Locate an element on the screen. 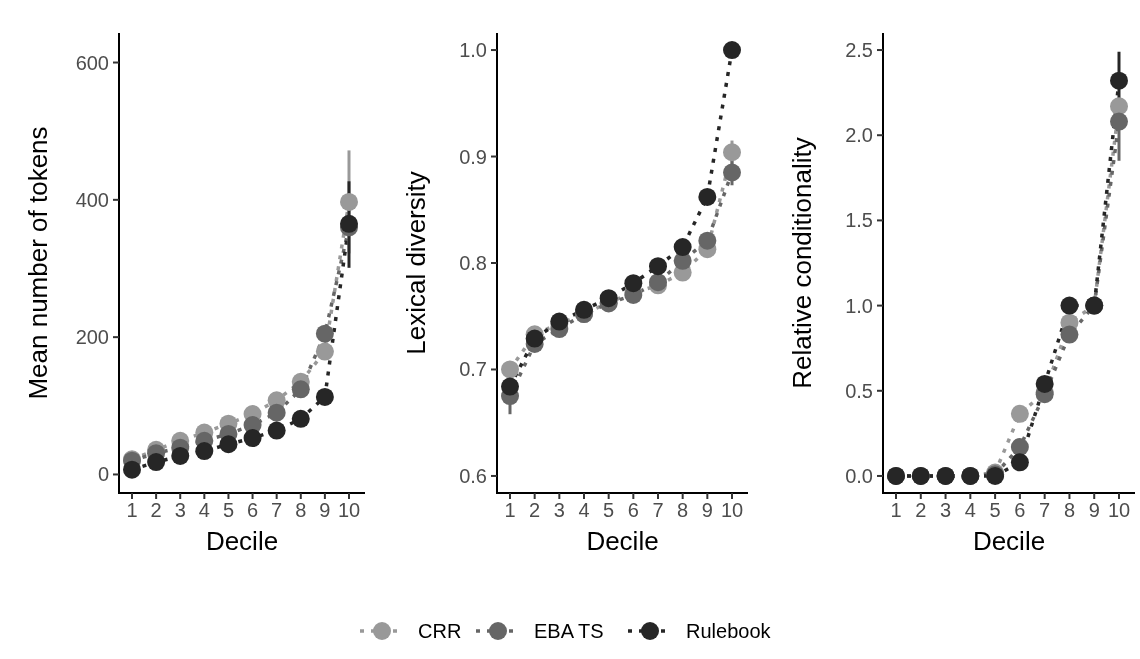 This screenshot has height=659, width=1140. y-tick-label: 1.5 is located at coordinates (859, 220).